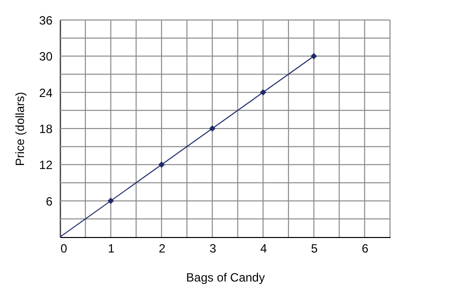 The width and height of the screenshot is (454, 290). Describe the element at coordinates (20, 129) in the screenshot. I see `y-axis-title: Price (dollars)` at that location.